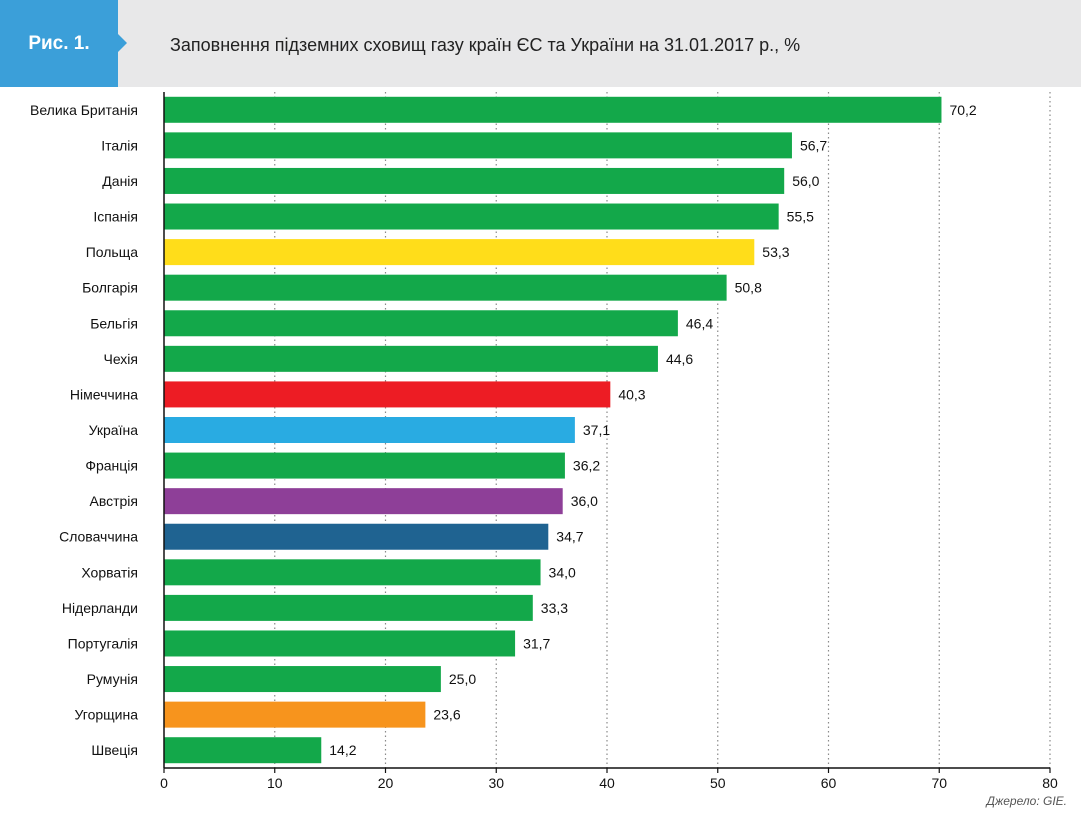  What do you see at coordinates (800, 217) in the screenshot?
I see `data-label: 55,5` at bounding box center [800, 217].